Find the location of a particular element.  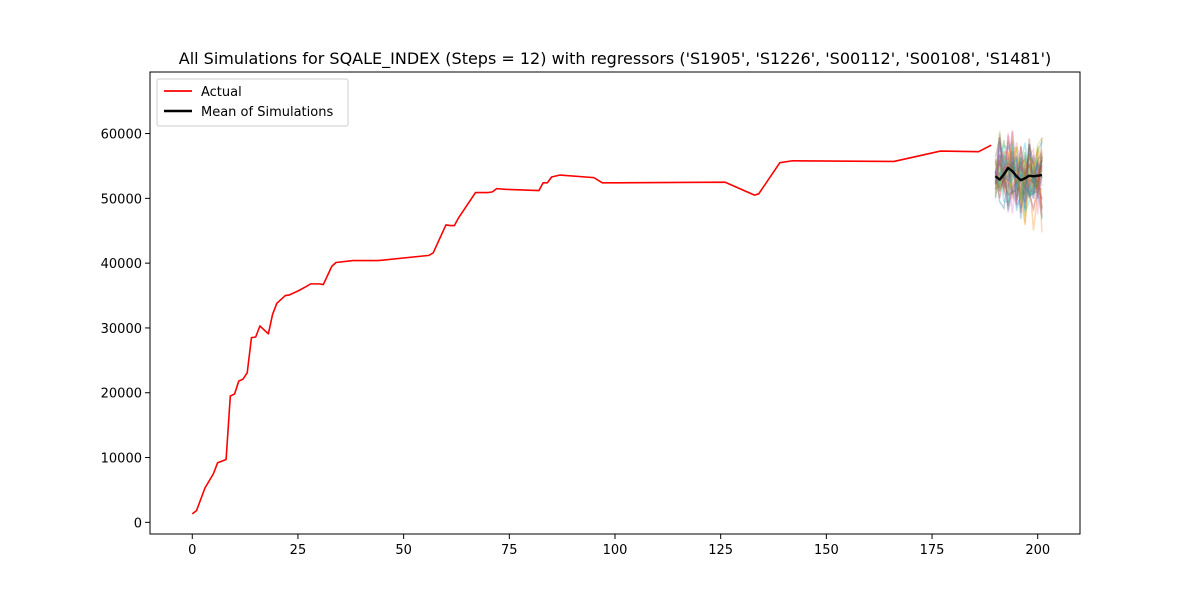

y-axis: 0 10000 20000 30000 40000 50000 60000 is located at coordinates (125, 329).